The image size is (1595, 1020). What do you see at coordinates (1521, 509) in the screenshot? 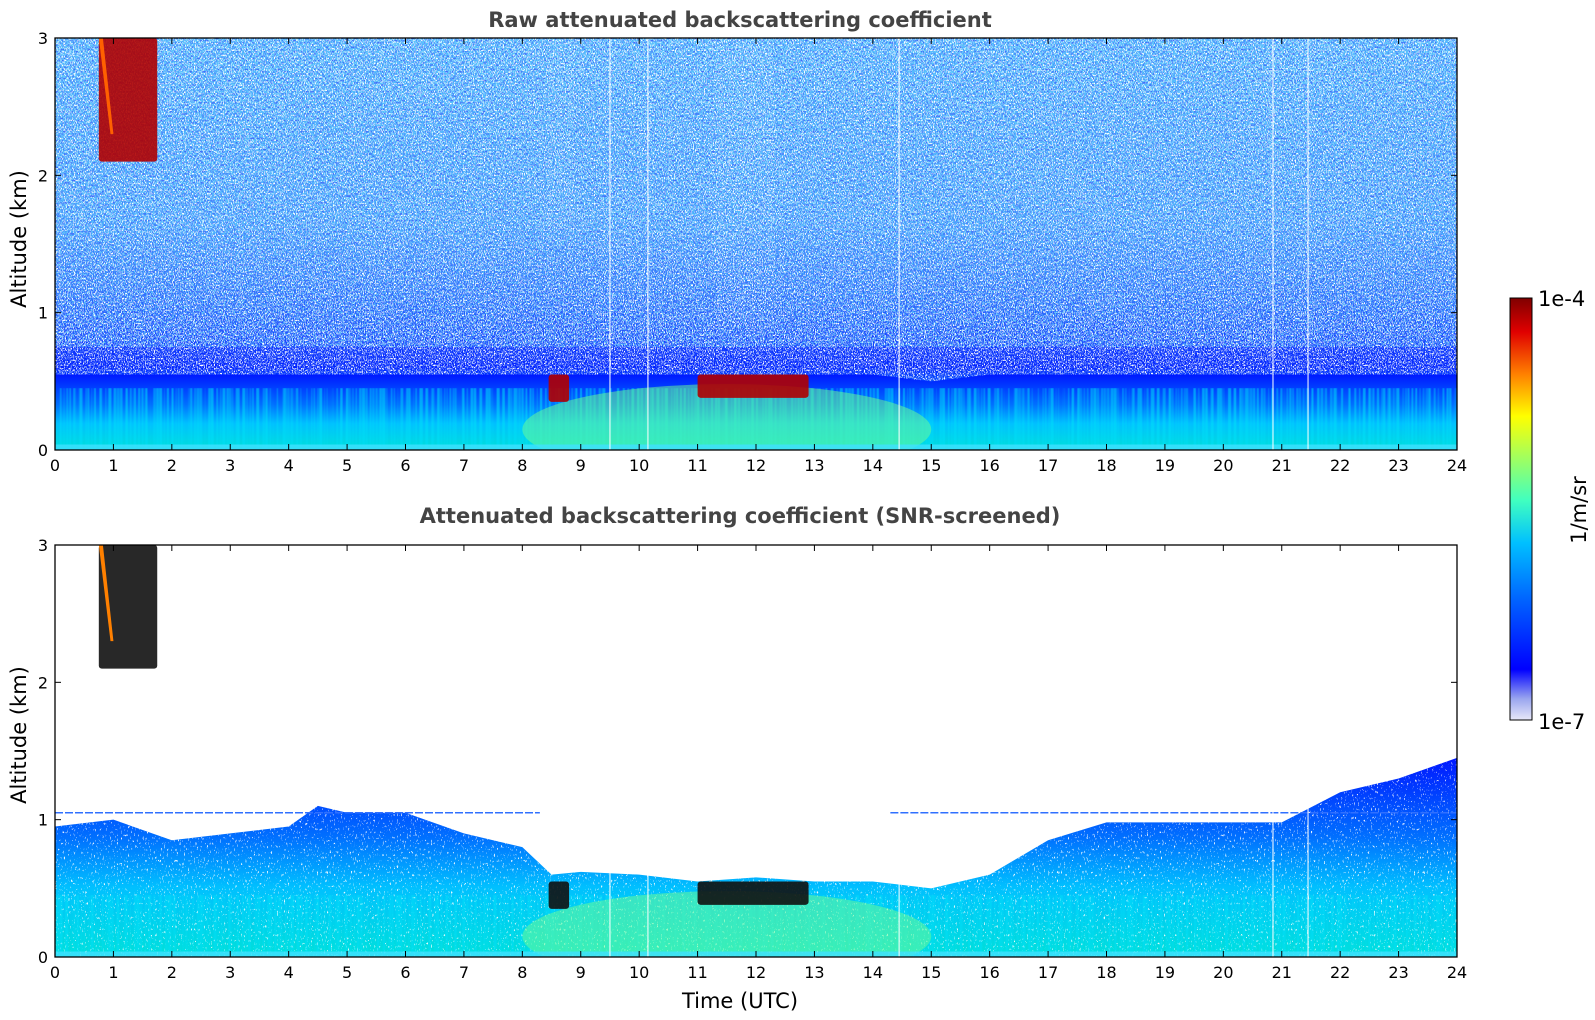
I see `colorbar-gradient` at bounding box center [1521, 509].